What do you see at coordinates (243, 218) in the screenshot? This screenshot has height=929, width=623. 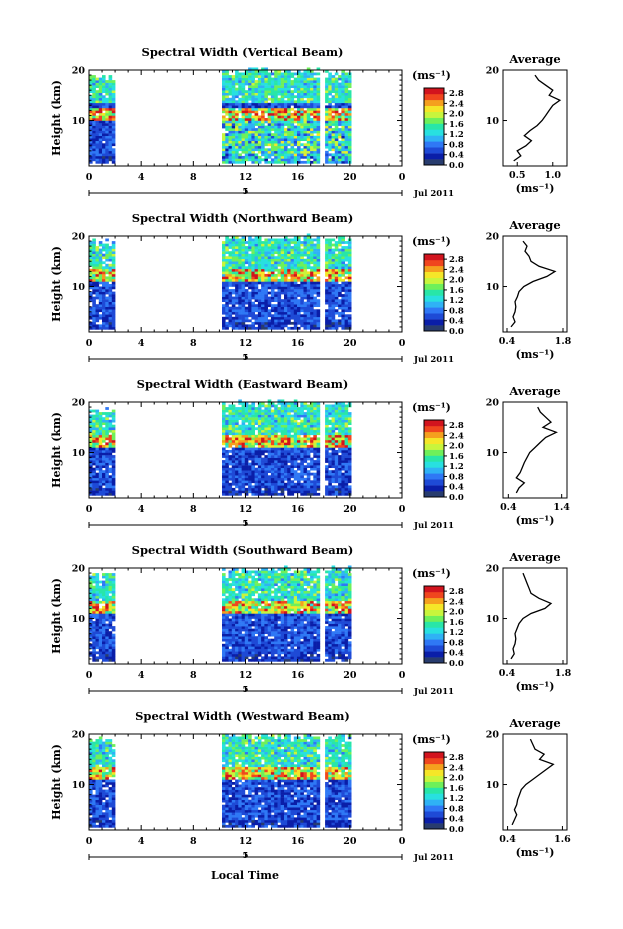 I see `panel-title: Spectral Width (Northward Beam)` at bounding box center [243, 218].